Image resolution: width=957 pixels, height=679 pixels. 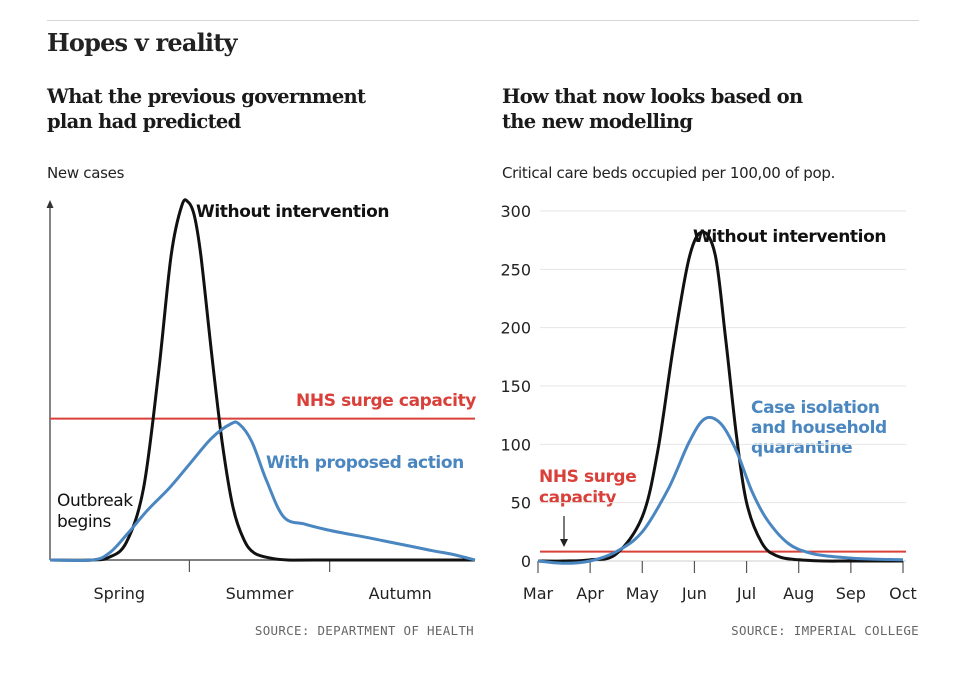 I want to click on outbreak-annotation-line-1: Outbreak, so click(x=95, y=501).